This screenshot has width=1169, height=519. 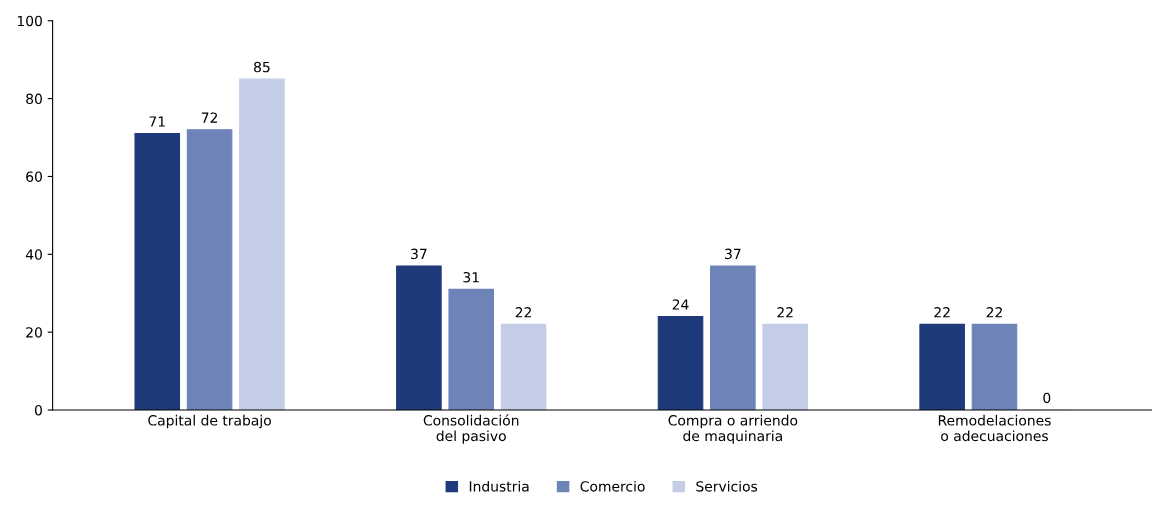 What do you see at coordinates (34, 332) in the screenshot?
I see `y-tick-label: 20` at bounding box center [34, 332].